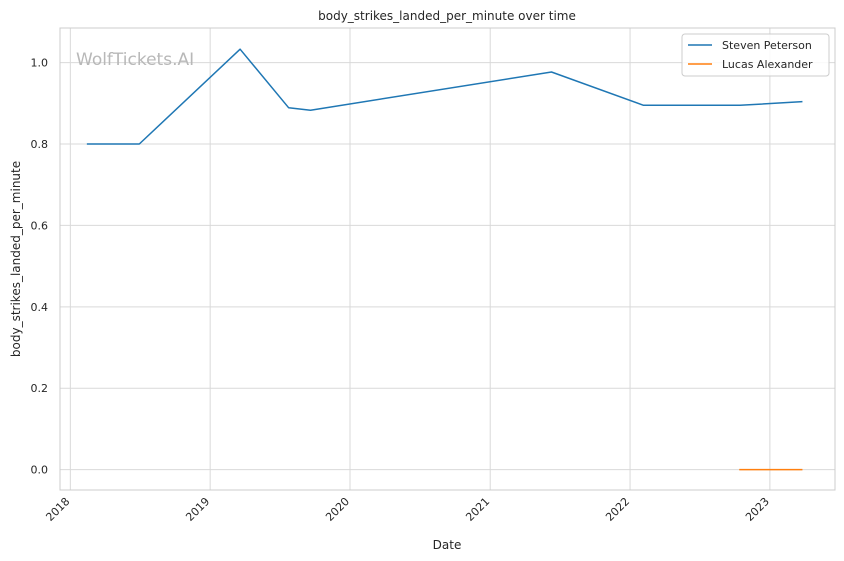 Image resolution: width=844 pixels, height=561 pixels. I want to click on x-axis-title: Date, so click(447, 545).